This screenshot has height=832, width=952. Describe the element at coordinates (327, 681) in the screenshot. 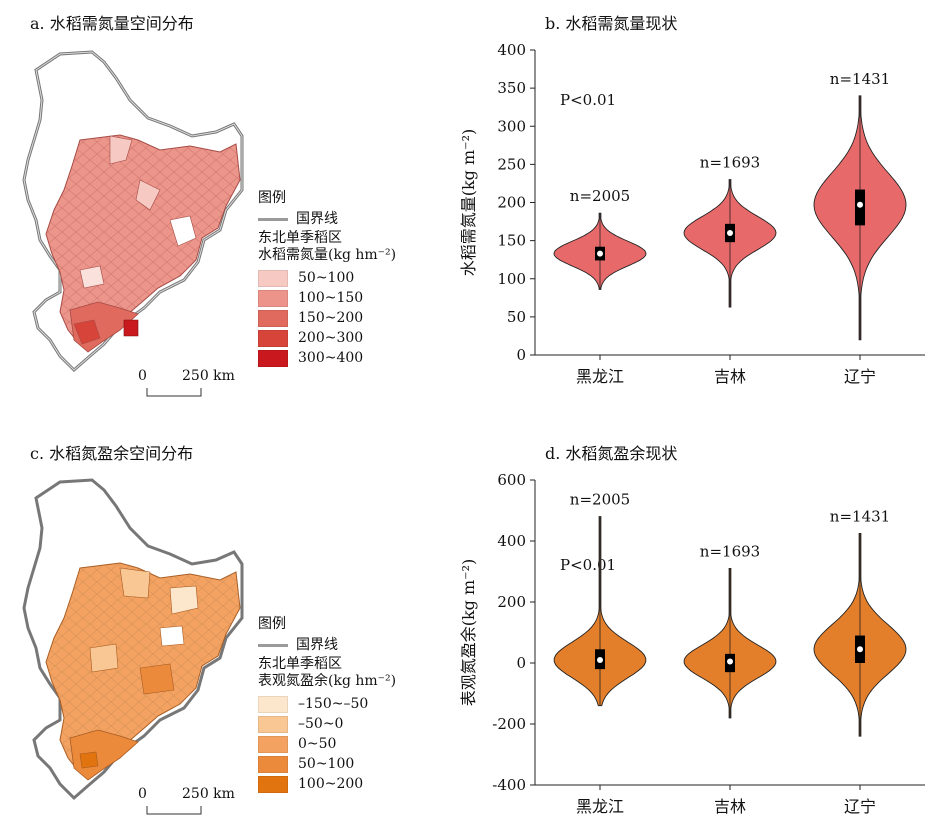

I see `legend-c-variable-label: 表观氮盈余(kg hm⁻²)` at that location.